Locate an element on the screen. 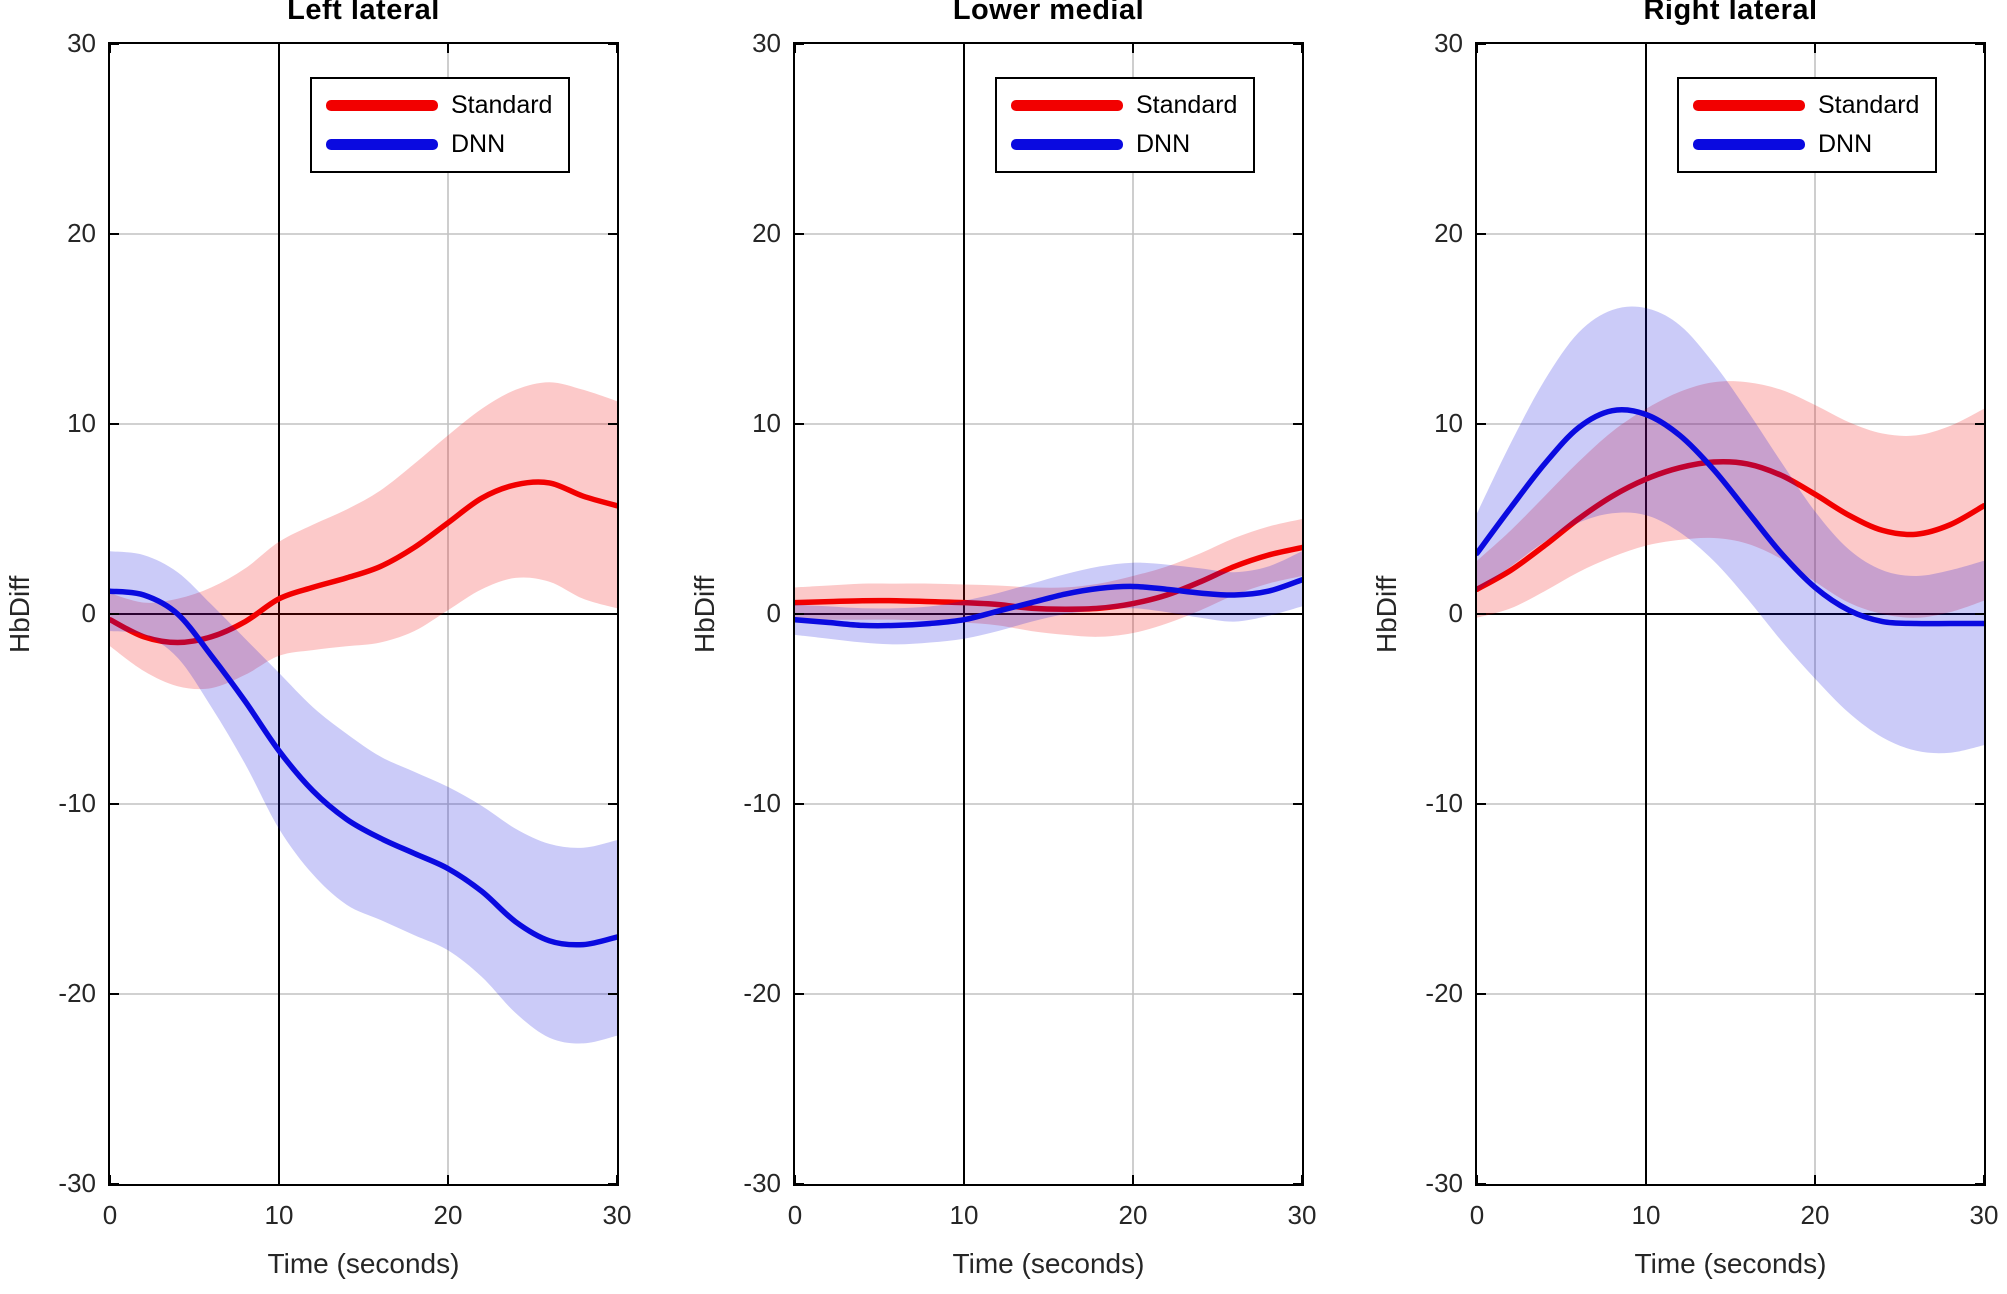  plot-title: Left lateral is located at coordinates (363, 13).